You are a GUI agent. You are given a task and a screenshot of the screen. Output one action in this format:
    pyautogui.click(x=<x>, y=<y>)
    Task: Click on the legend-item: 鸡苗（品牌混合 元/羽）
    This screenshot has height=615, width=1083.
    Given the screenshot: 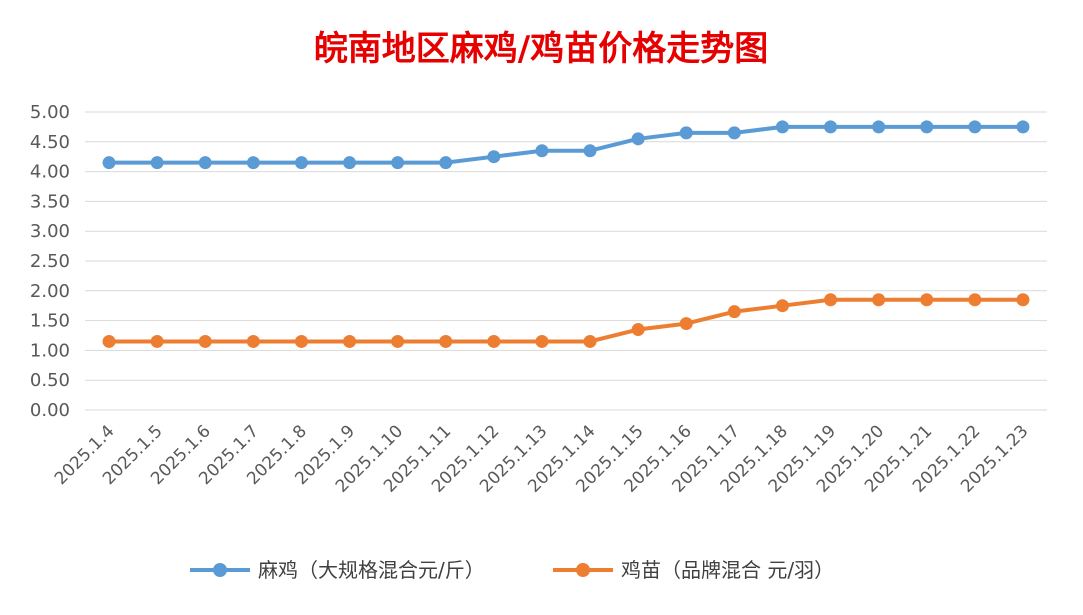 What is the action you would take?
    pyautogui.click(x=693, y=570)
    